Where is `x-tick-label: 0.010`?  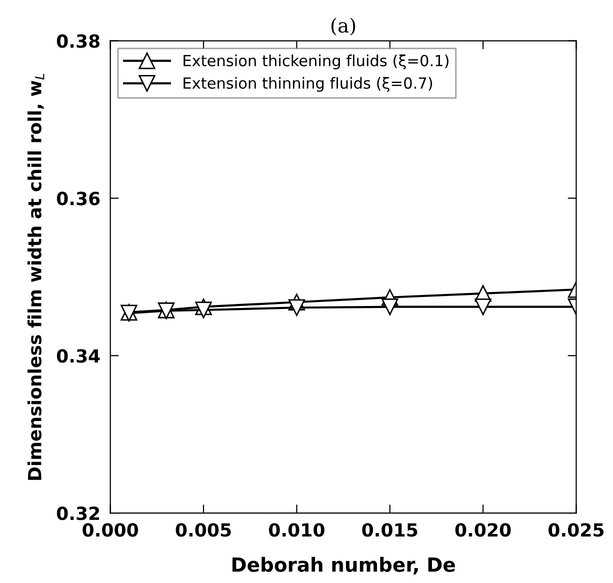 x-tick-label: 0.010 is located at coordinates (296, 530).